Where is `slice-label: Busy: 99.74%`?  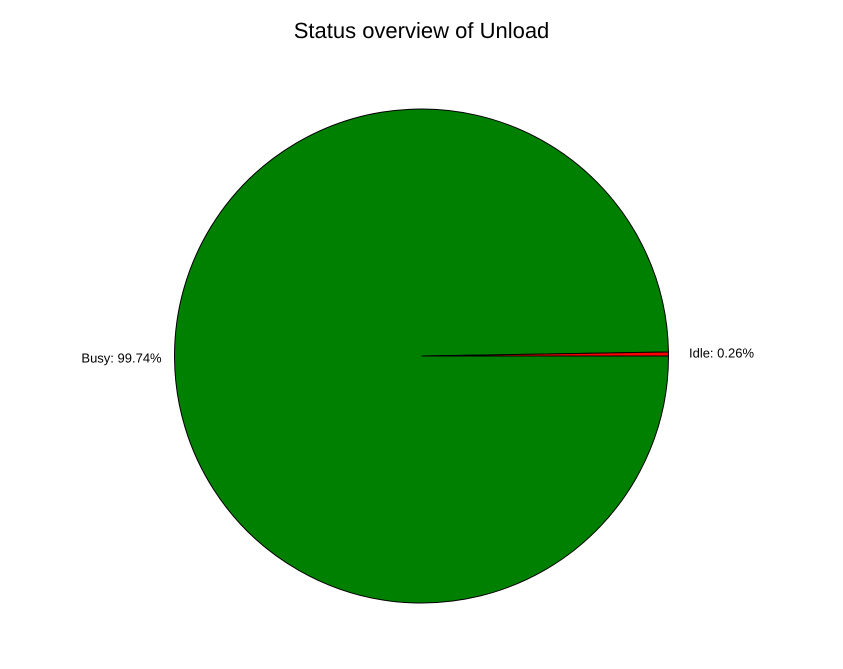
slice-label: Busy: 99.74% is located at coordinates (121, 358).